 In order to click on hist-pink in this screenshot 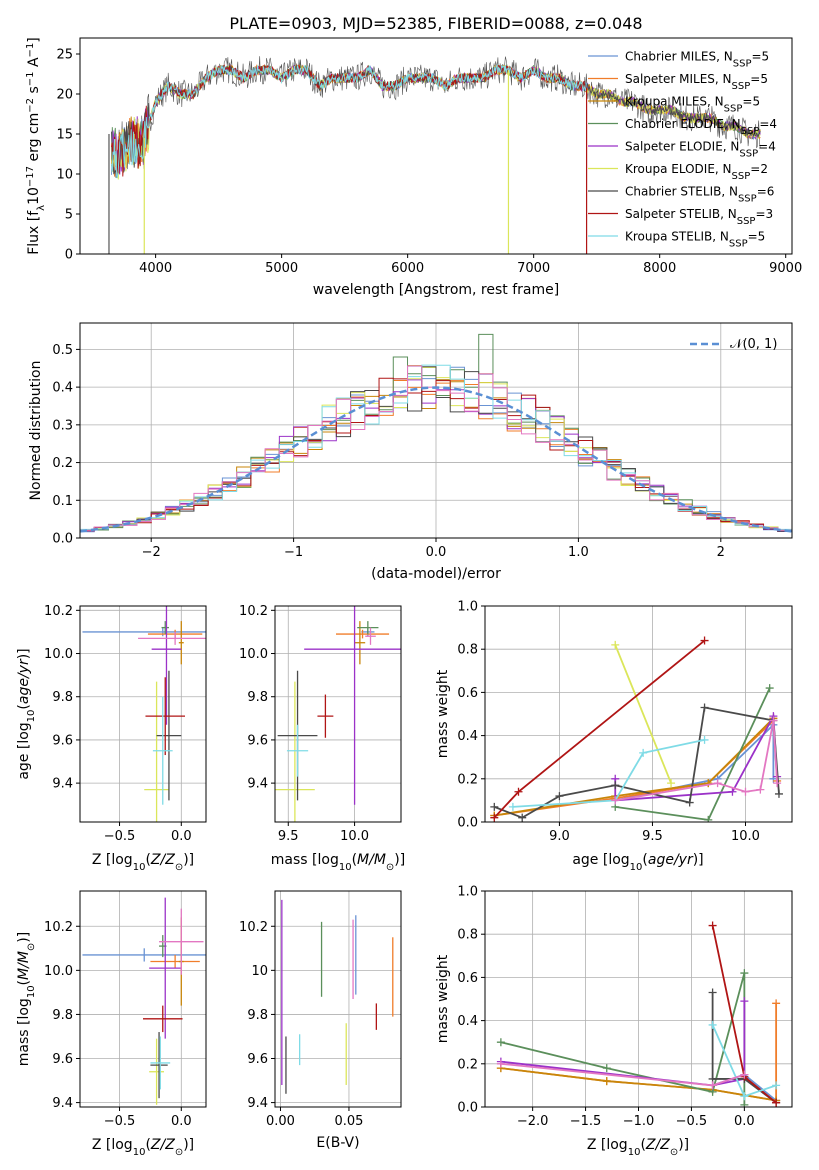, I will do `click(436, 451)`.